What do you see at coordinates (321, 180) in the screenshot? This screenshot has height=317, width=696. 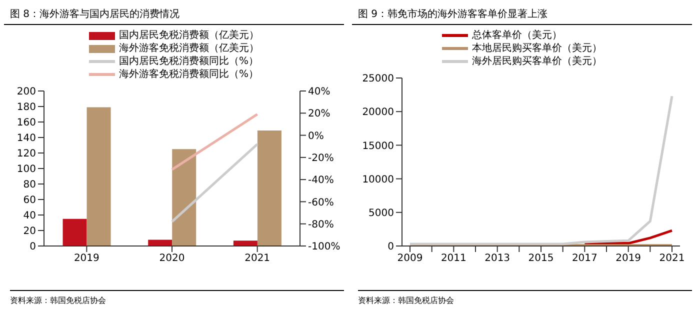 I see `y2-tick-label: -40%` at bounding box center [321, 180].